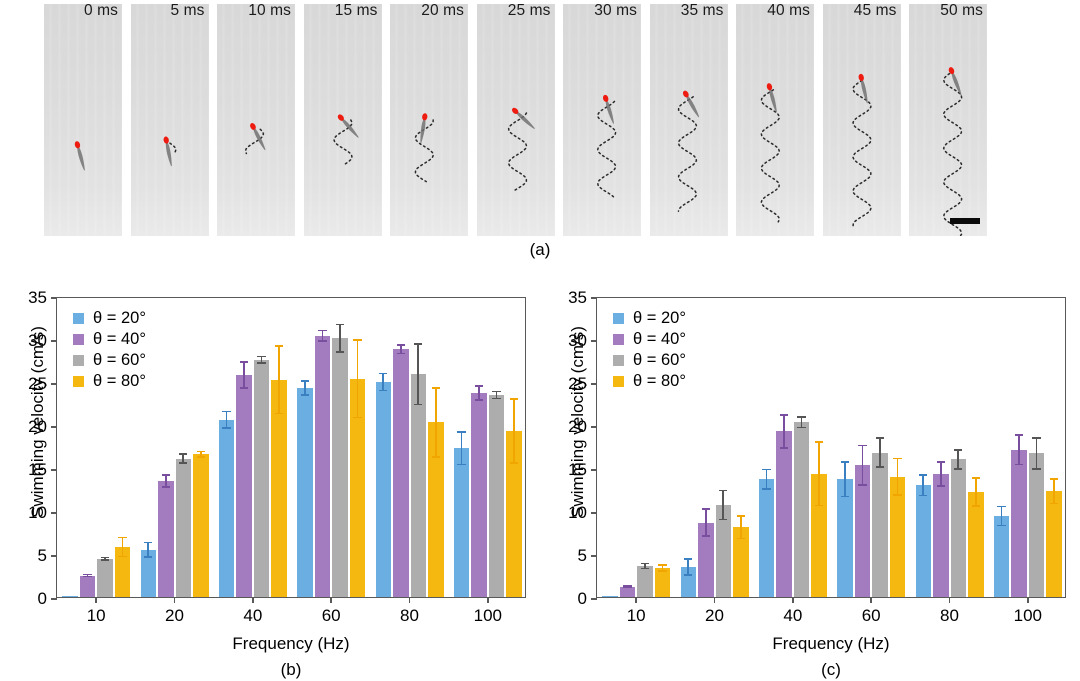 This screenshot has width=1080, height=681. Describe the element at coordinates (261, 359) in the screenshot. I see `error-bar-theta60-40hz` at that location.